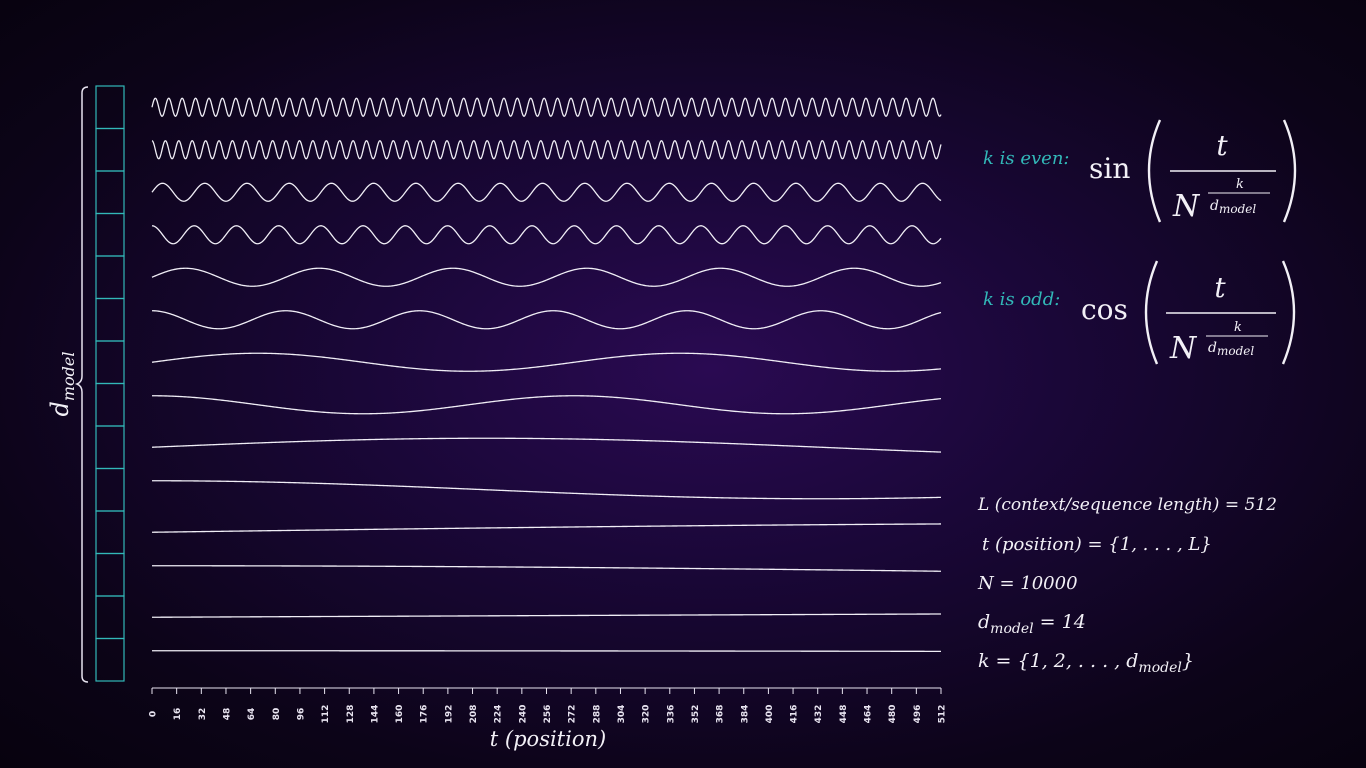 The image size is (1366, 768). Describe the element at coordinates (277, 714) in the screenshot. I see `x-tick-label: 80` at that location.